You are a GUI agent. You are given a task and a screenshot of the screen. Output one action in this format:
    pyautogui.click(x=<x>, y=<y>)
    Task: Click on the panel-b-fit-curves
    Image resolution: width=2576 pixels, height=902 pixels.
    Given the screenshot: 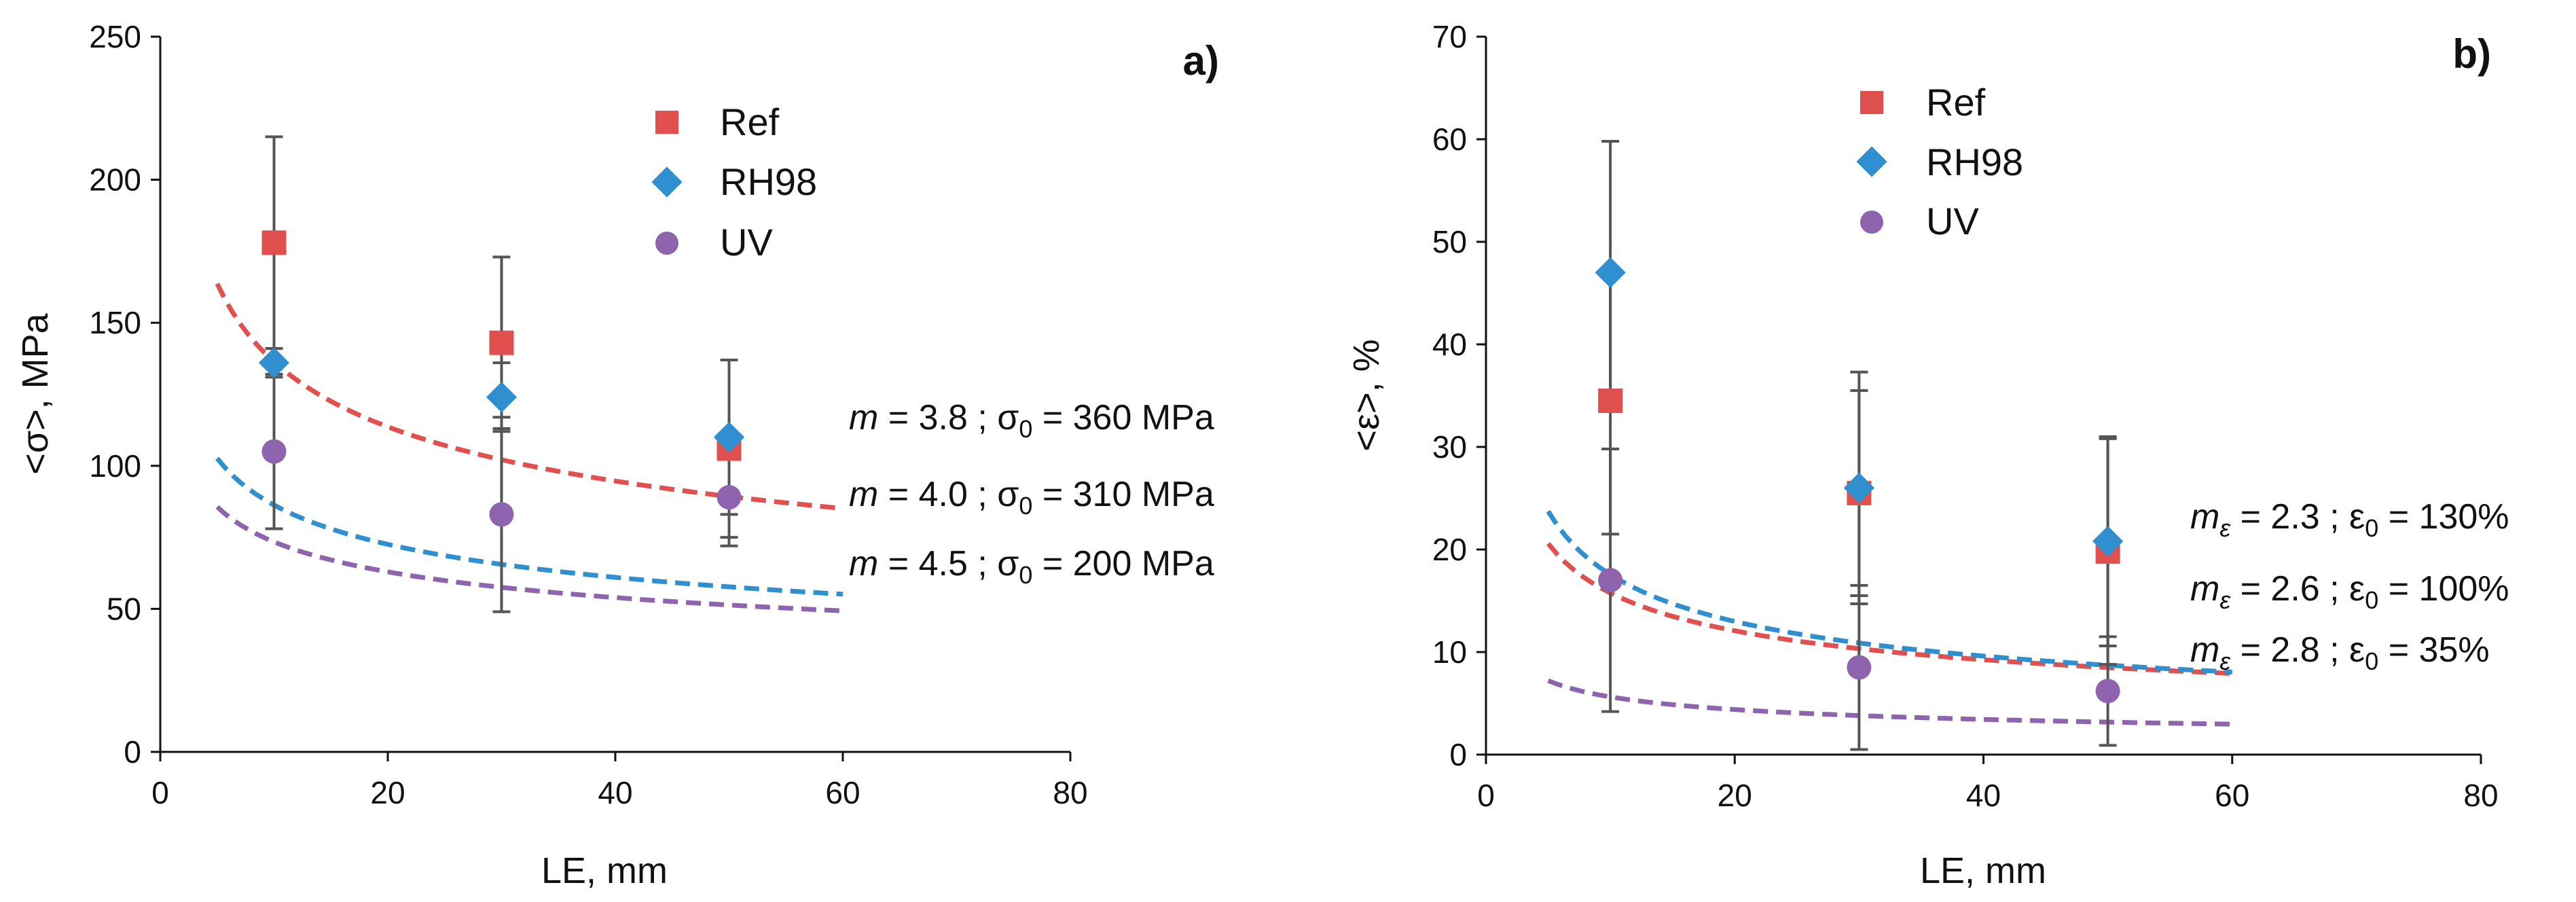 What is the action you would take?
    pyautogui.click(x=1889, y=618)
    